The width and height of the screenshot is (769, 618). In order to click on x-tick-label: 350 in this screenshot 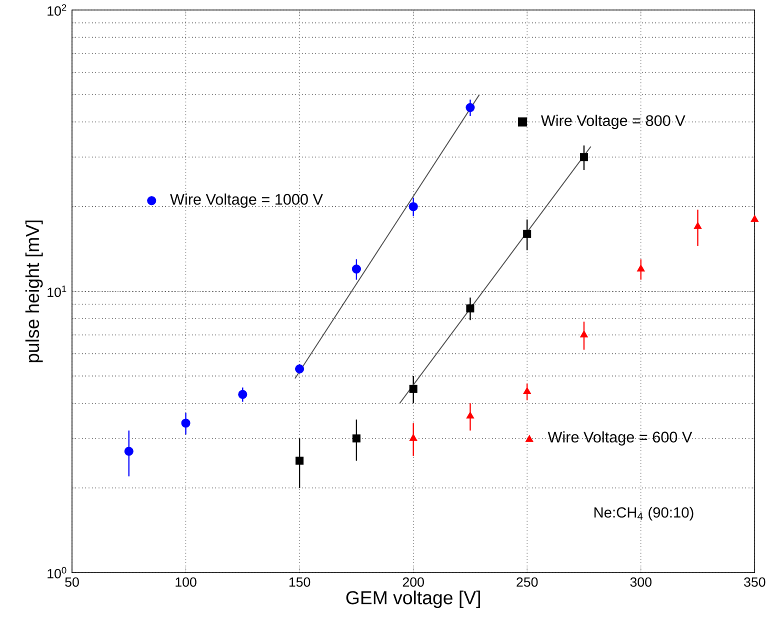, I will do `click(755, 582)`.